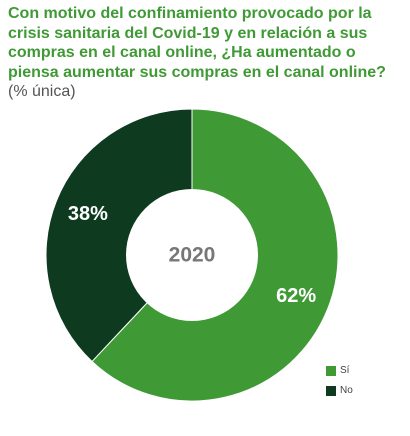  What do you see at coordinates (331, 390) in the screenshot?
I see `legend-swatch-no` at bounding box center [331, 390].